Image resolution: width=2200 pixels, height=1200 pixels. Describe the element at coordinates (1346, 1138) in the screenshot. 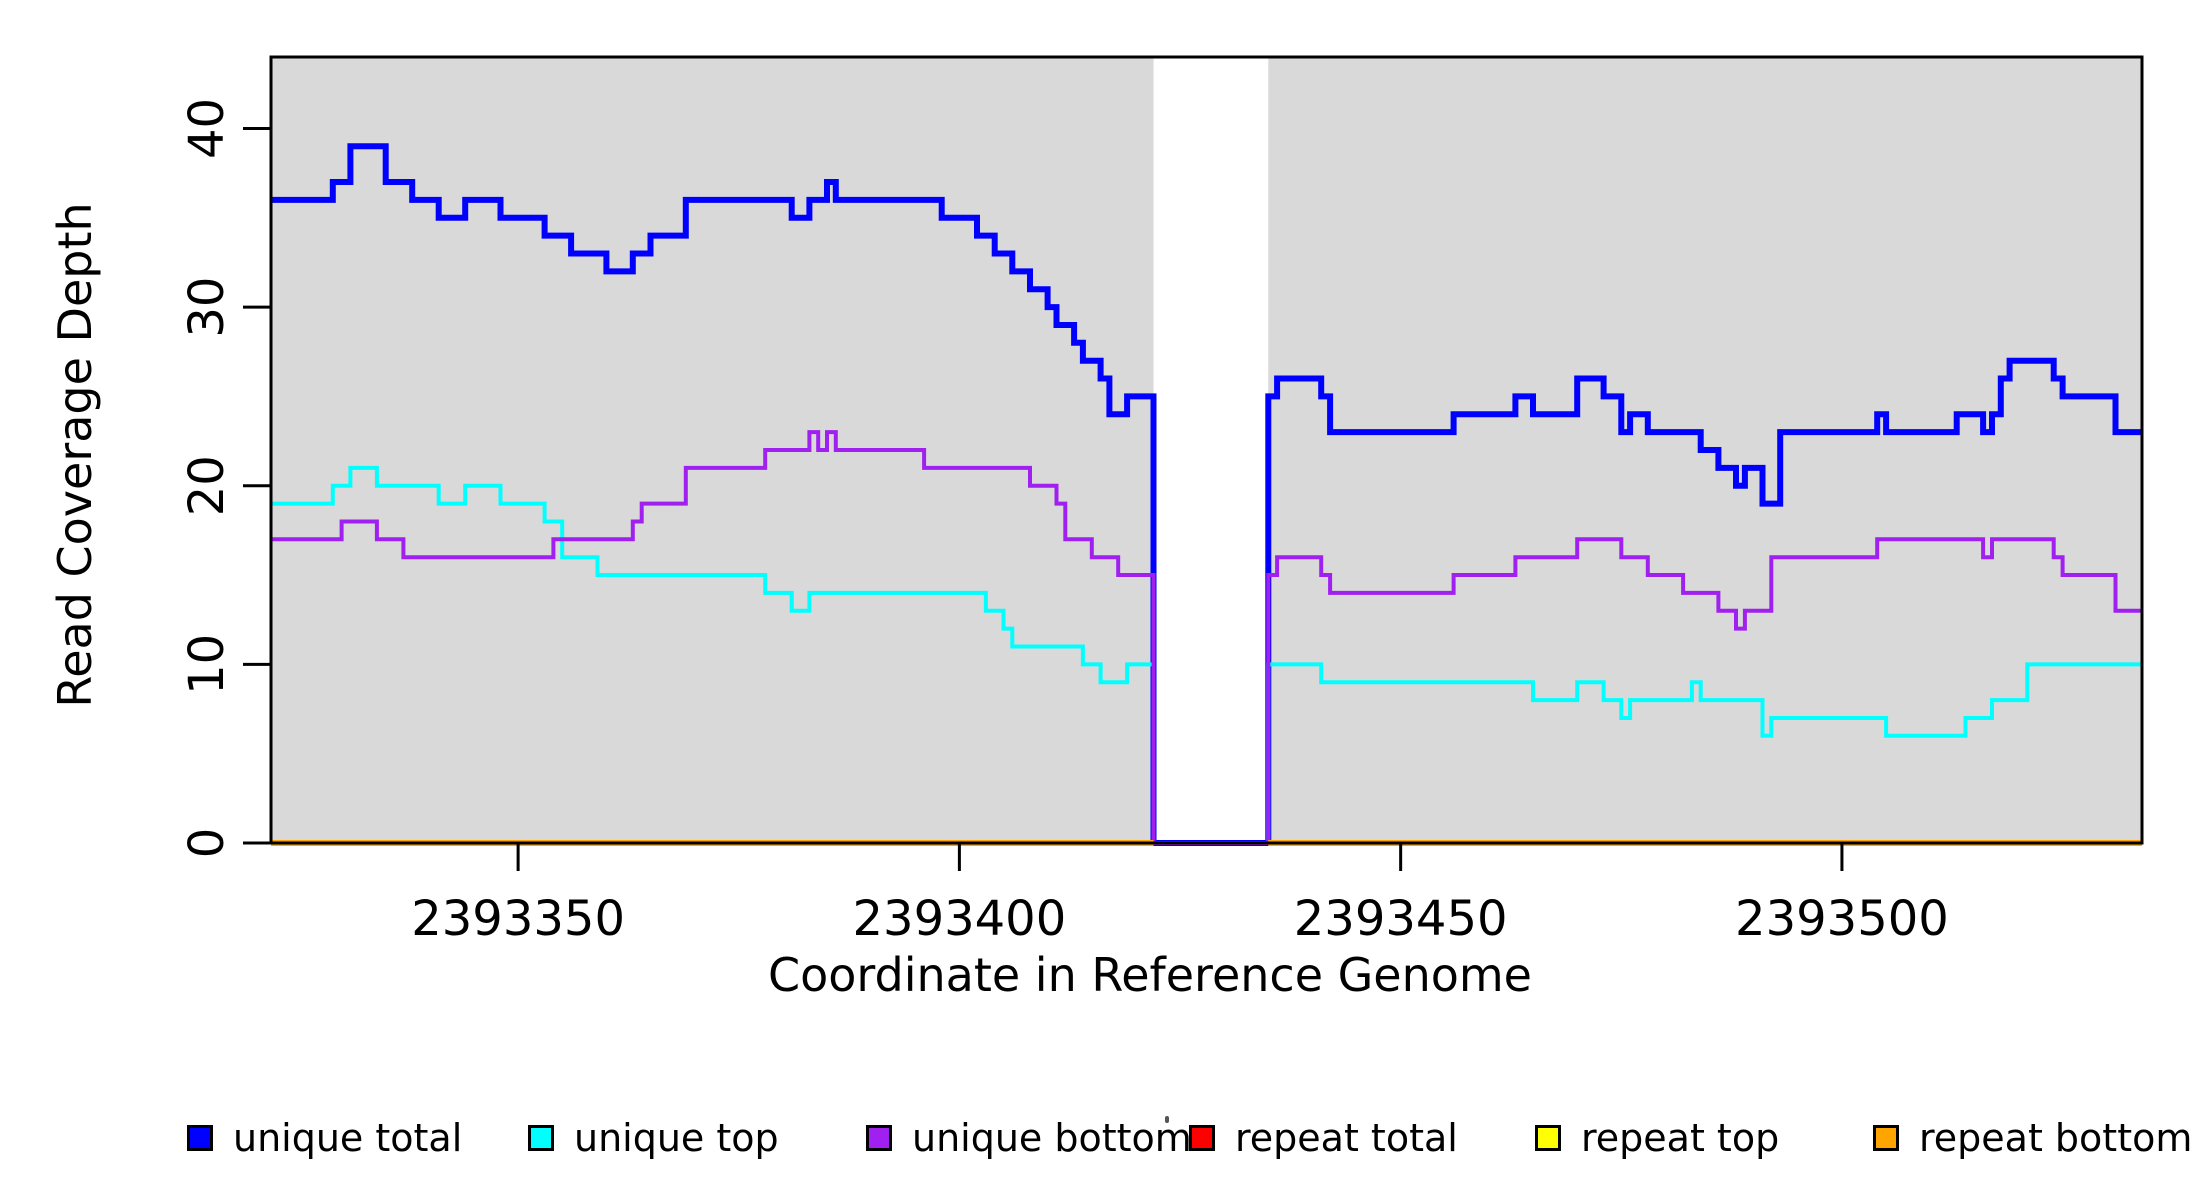

I see `legend-label: repeat total` at that location.